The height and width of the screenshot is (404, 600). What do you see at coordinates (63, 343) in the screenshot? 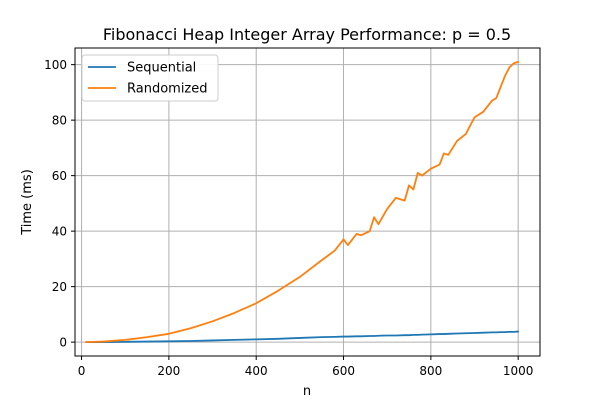
I see `y-tick-label: 0` at bounding box center [63, 343].